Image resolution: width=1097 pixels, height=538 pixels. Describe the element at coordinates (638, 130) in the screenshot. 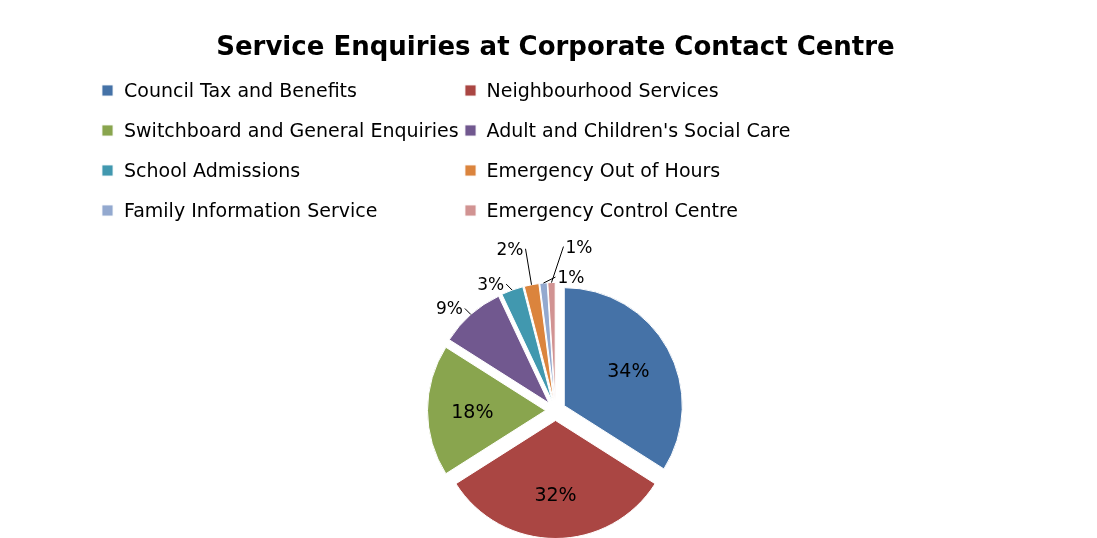

I see `legend-label: Adult and Children's Social Care` at that location.